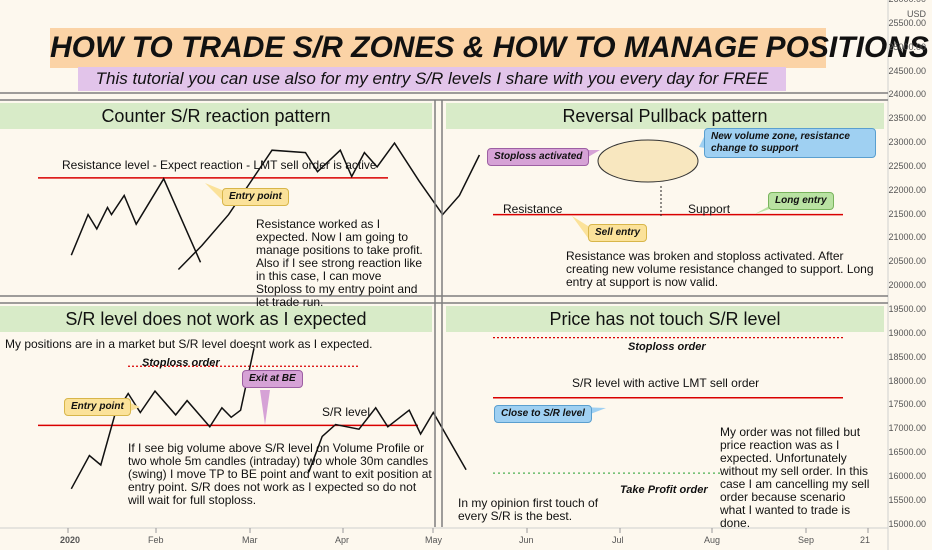 The width and height of the screenshot is (932, 550). I want to click on price-tick-label: 23500.00, so click(907, 118).